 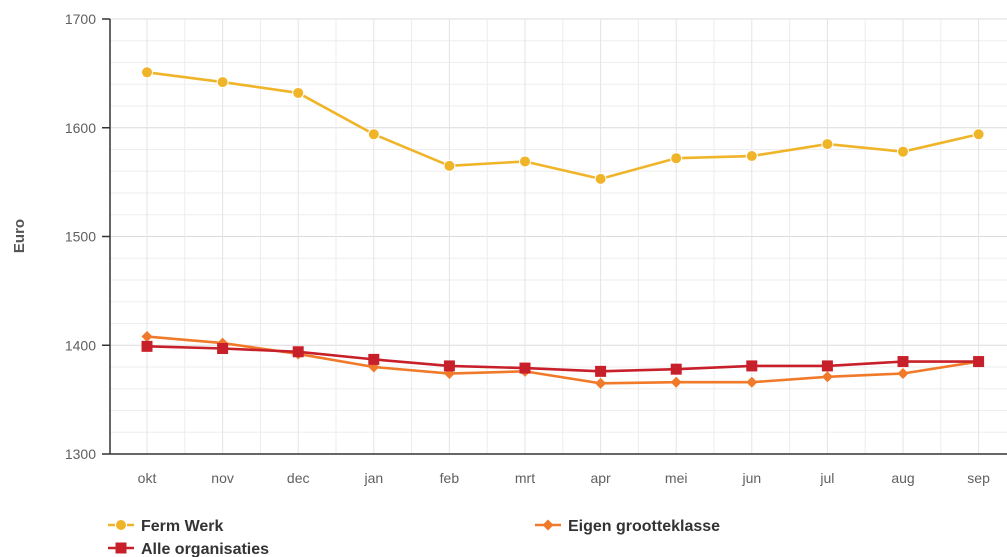 I want to click on legend-label: Ferm Werk, so click(x=182, y=526).